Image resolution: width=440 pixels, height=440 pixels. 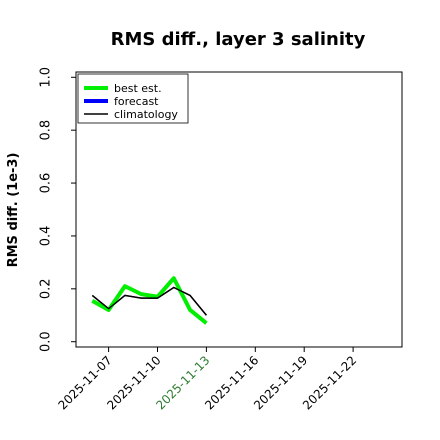 I want to click on legend-box, so click(x=133, y=98).